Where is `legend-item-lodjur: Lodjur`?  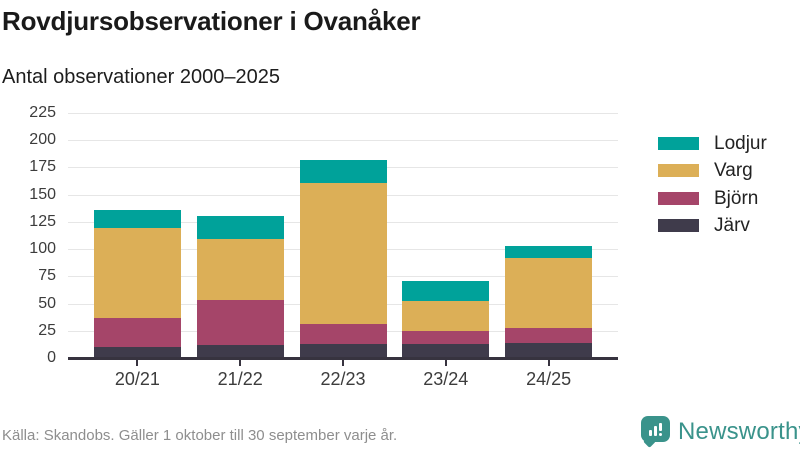 legend-item-lodjur: Lodjur is located at coordinates (712, 143).